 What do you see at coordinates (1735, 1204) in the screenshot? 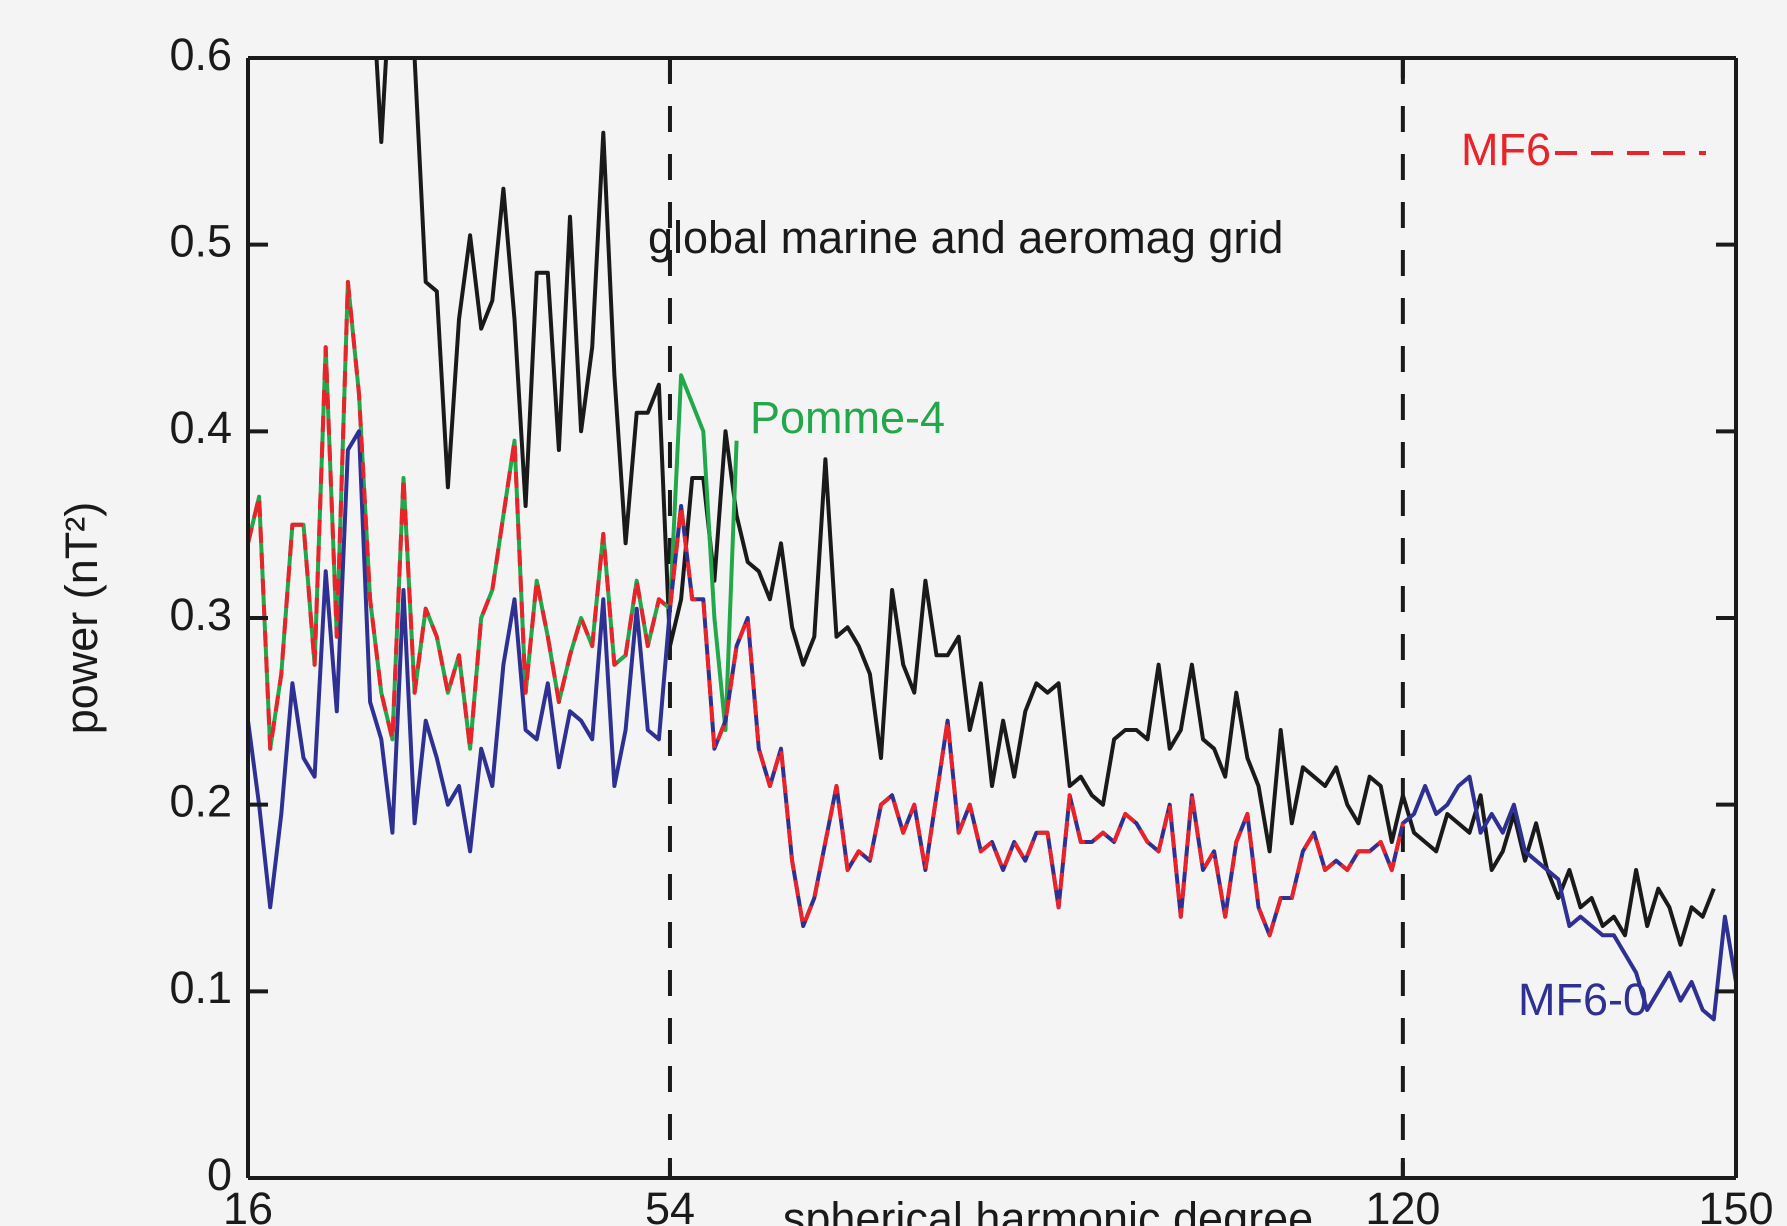
I see `x-tick-label: 150` at bounding box center [1735, 1204].